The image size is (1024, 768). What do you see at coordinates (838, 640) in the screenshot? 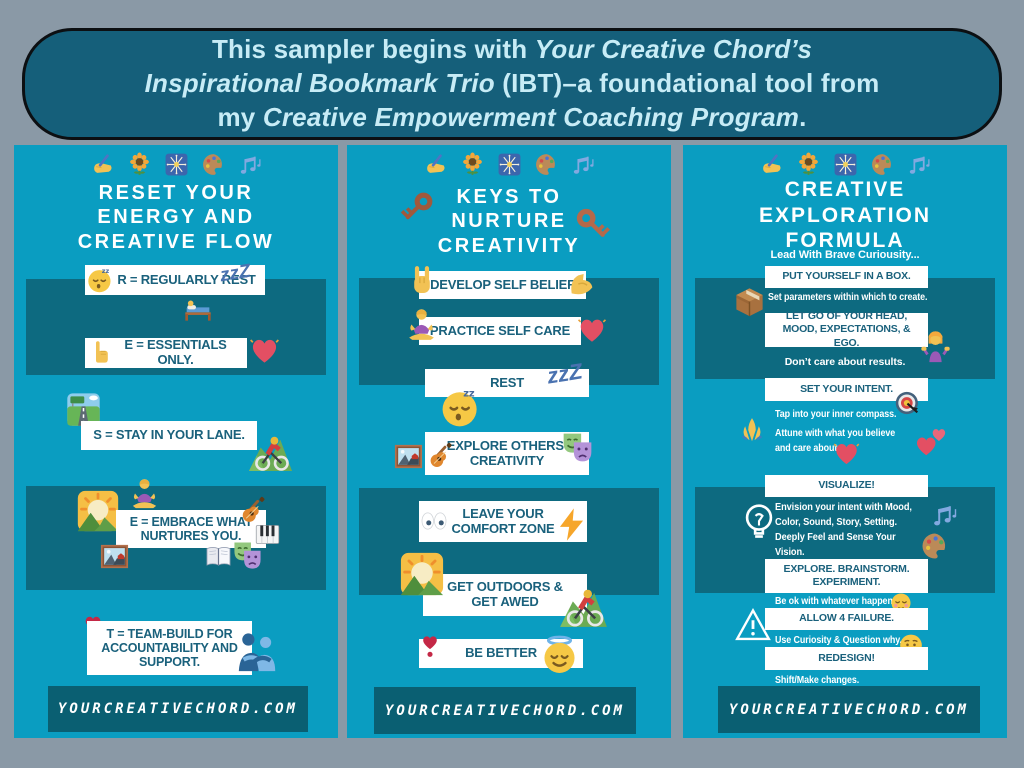
I see `step-note: Use Curiosity & Question why.` at bounding box center [838, 640].